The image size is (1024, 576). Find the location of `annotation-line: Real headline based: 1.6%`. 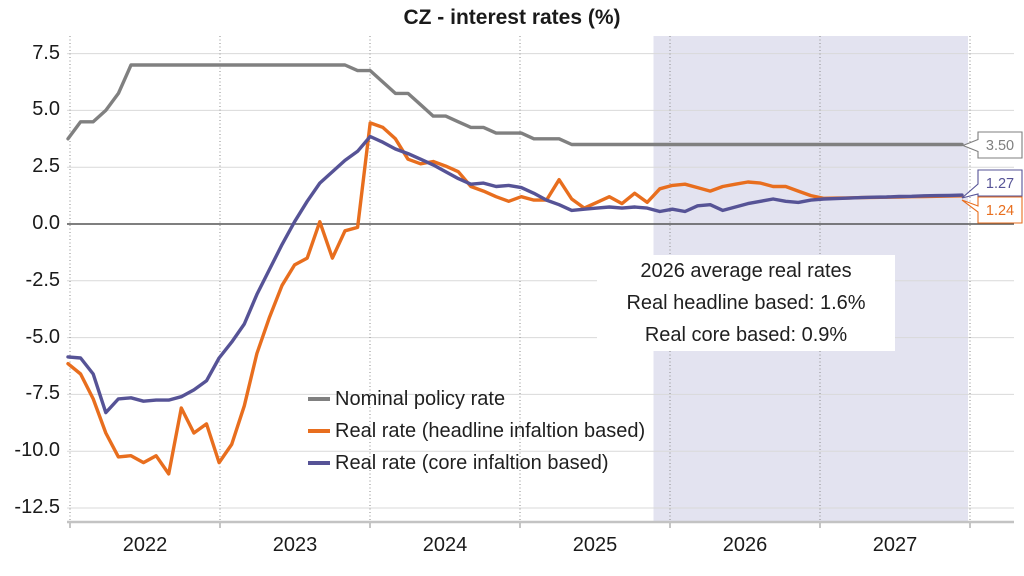

annotation-line: Real headline based: 1.6% is located at coordinates (746, 303).